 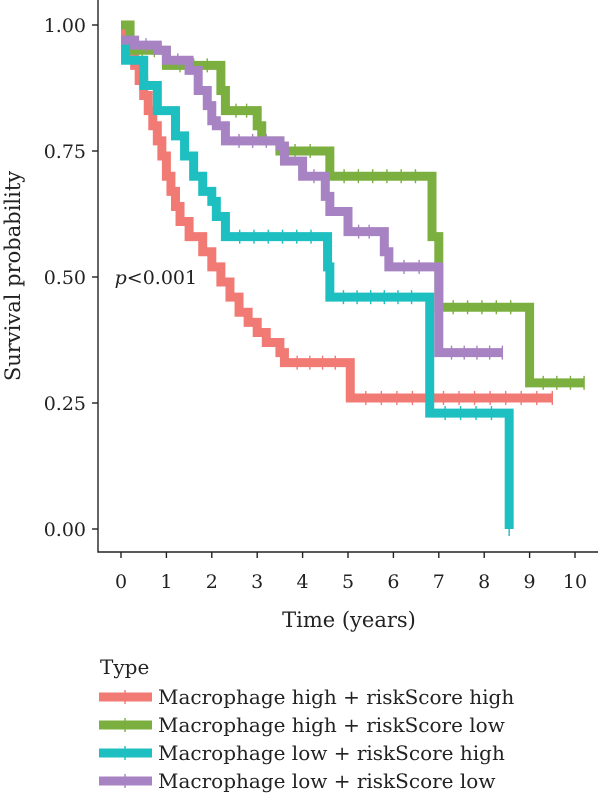 What do you see at coordinates (575, 582) in the screenshot?
I see `x-tick-label: 10` at bounding box center [575, 582].